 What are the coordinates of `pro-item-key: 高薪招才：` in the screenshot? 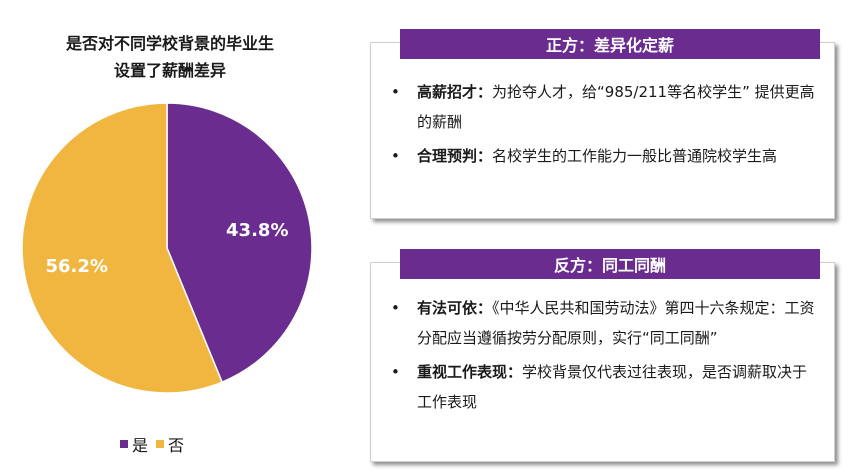 It's located at (455, 92).